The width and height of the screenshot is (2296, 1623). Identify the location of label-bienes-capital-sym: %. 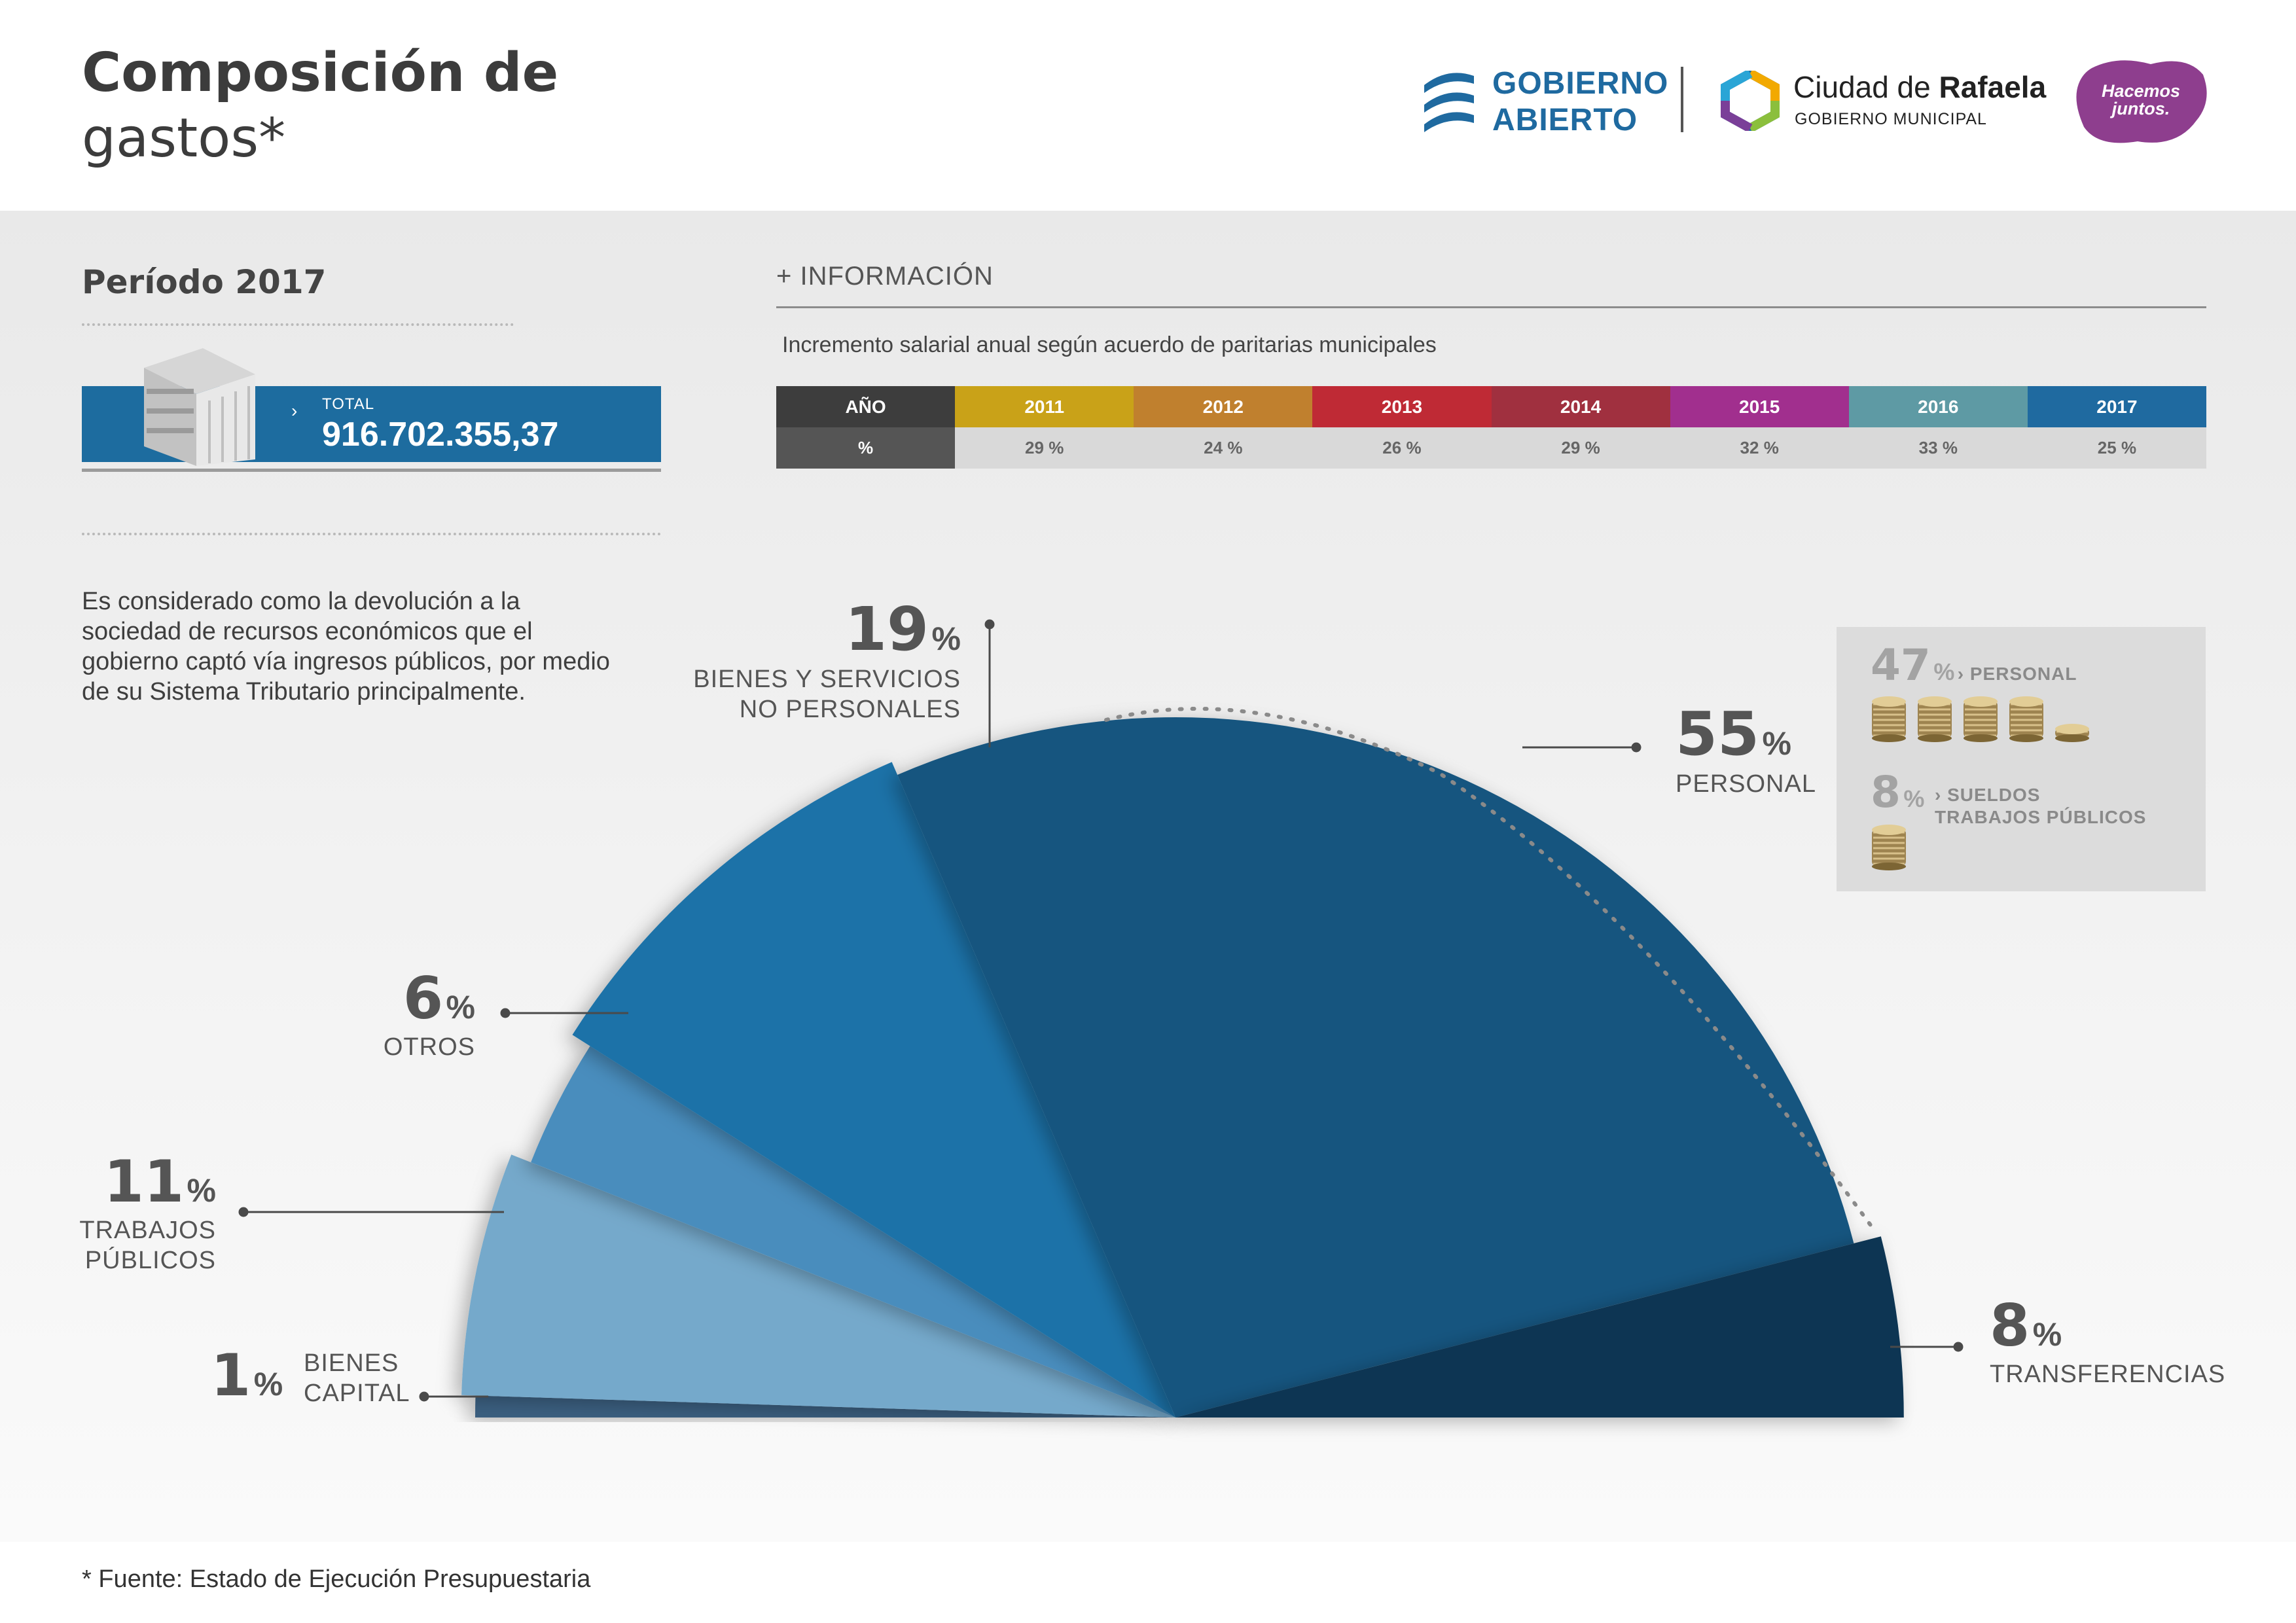
(268, 1384).